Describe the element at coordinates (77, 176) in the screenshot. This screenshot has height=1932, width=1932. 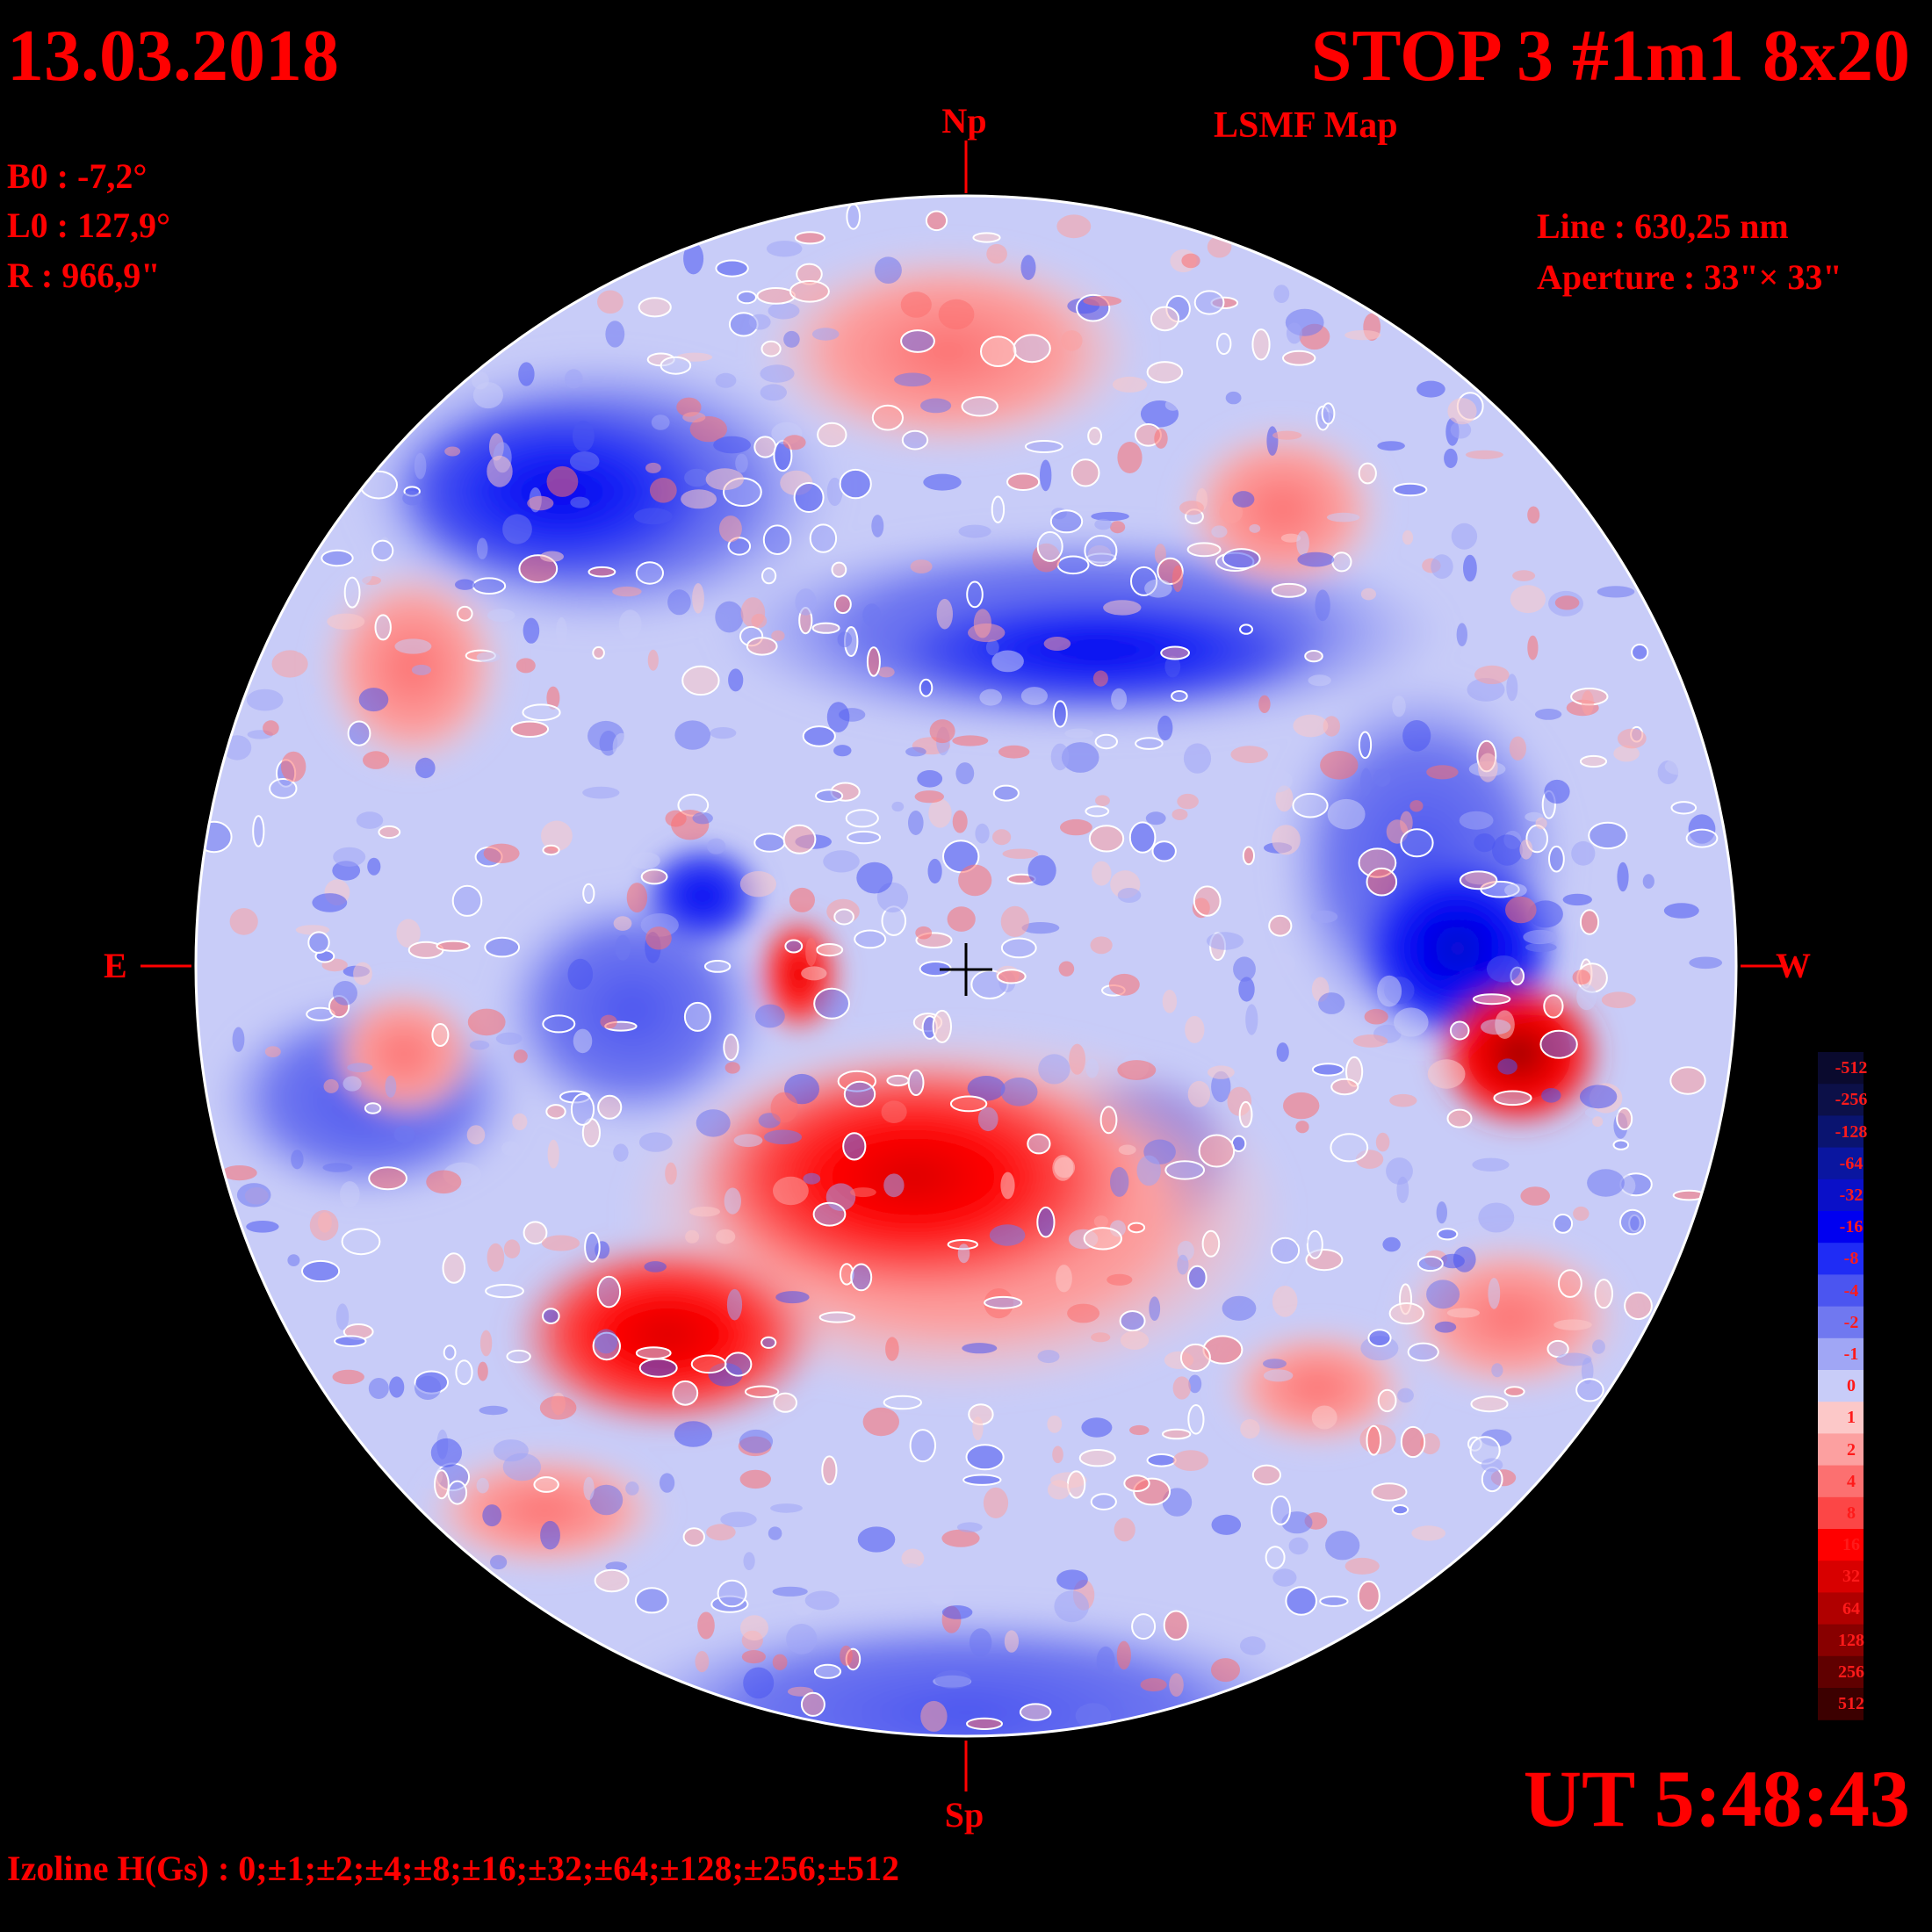
I see `b0-value: B0 : -7,2°` at that location.